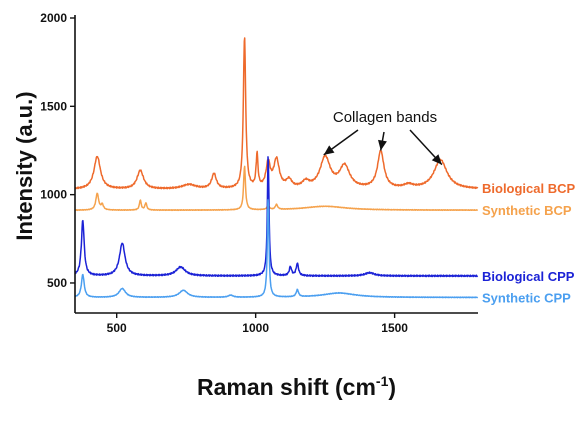 The width and height of the screenshot is (580, 424). What do you see at coordinates (53, 18) in the screenshot?
I see `y-tick-label-2000: 2000` at bounding box center [53, 18].